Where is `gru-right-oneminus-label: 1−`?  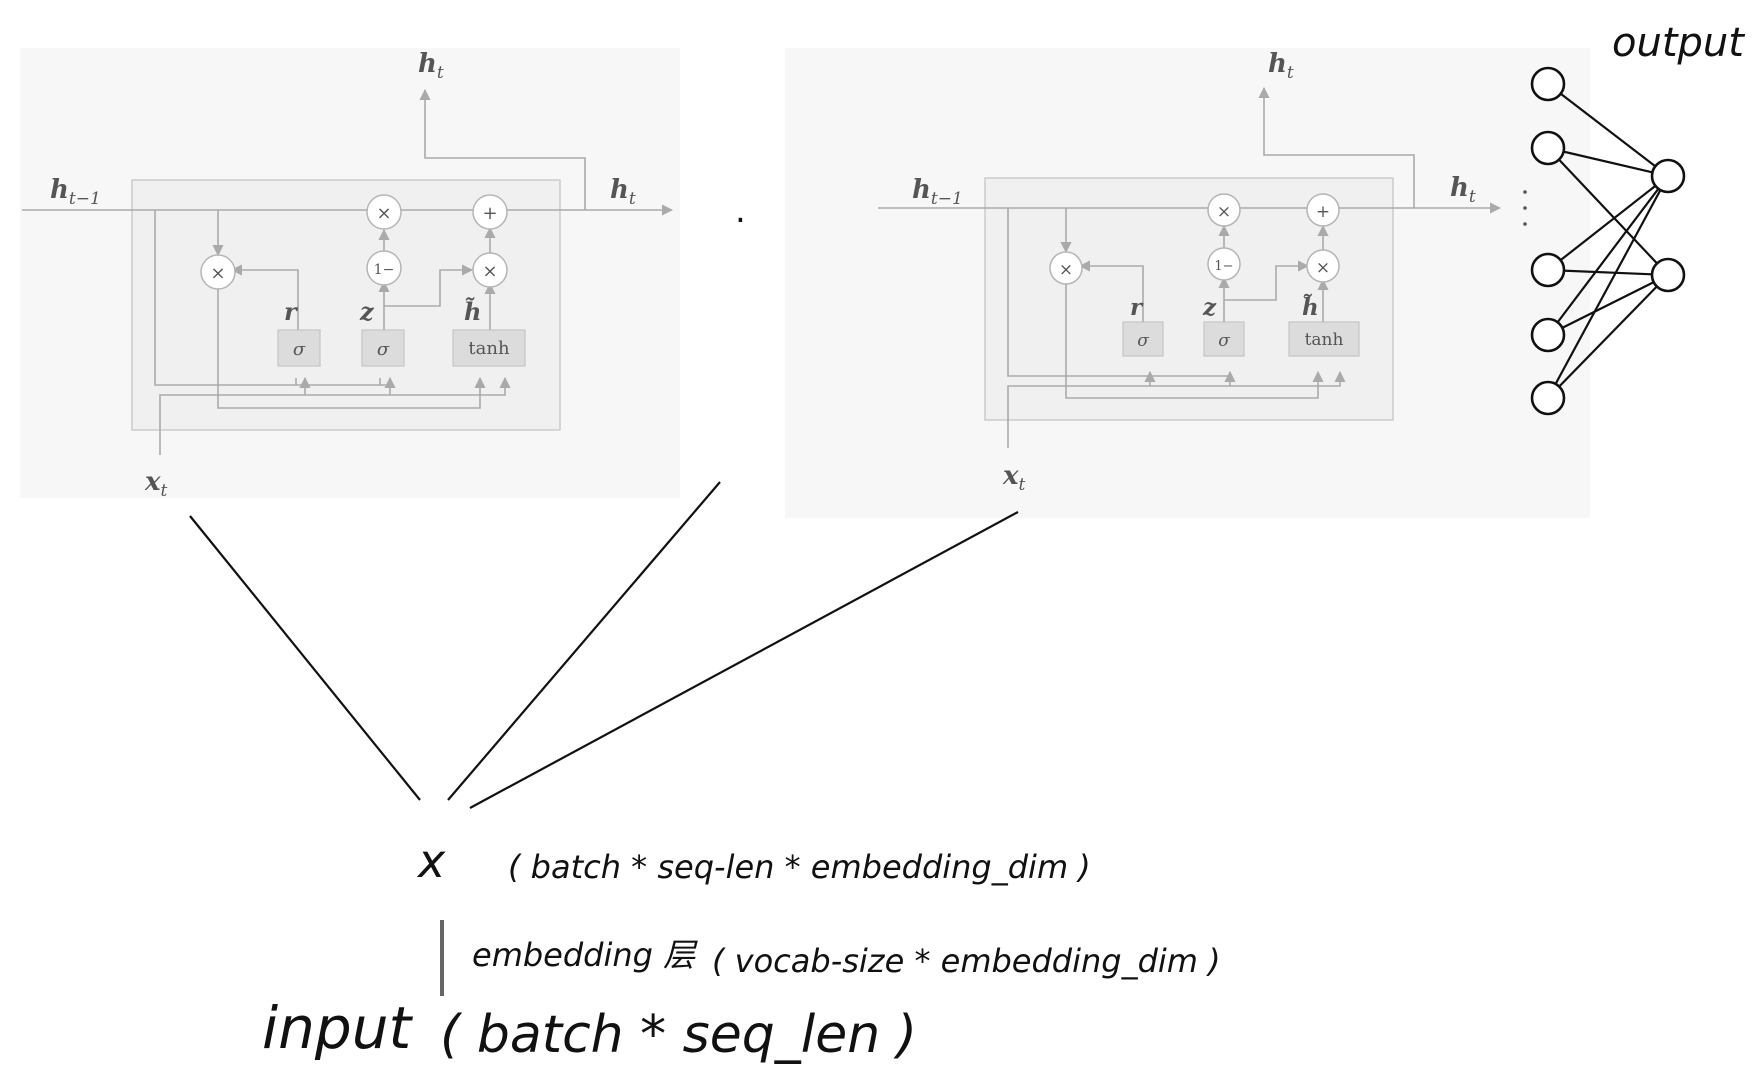 gru-right-oneminus-label: 1− is located at coordinates (1223, 266).